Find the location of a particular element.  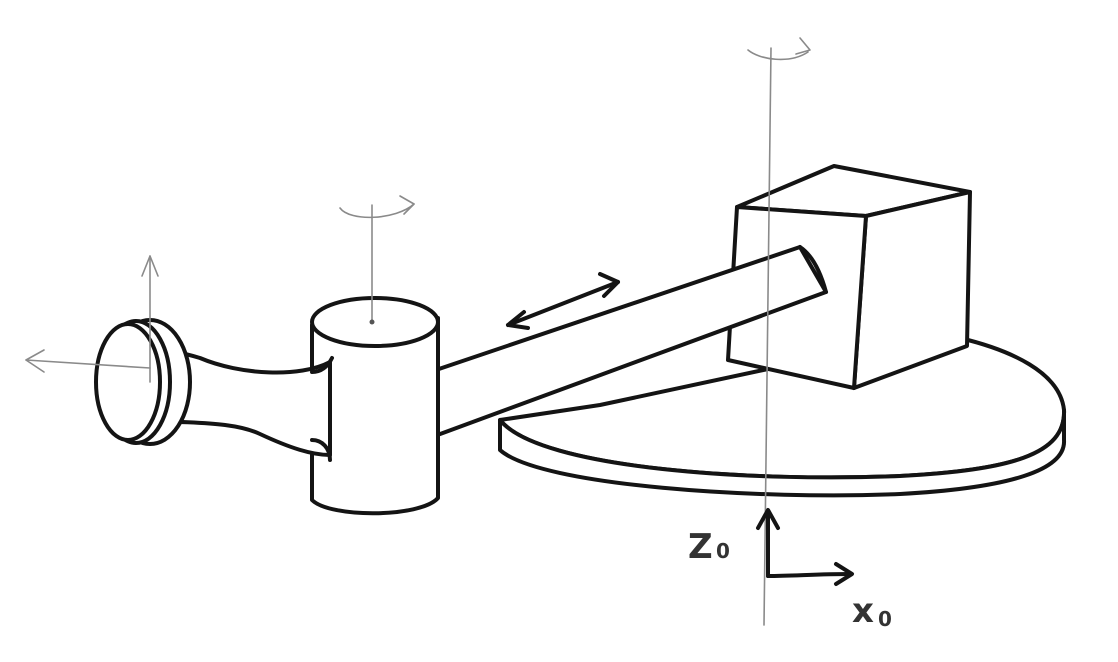

base-frame: Z 0 x 0 is located at coordinates (790, 569).